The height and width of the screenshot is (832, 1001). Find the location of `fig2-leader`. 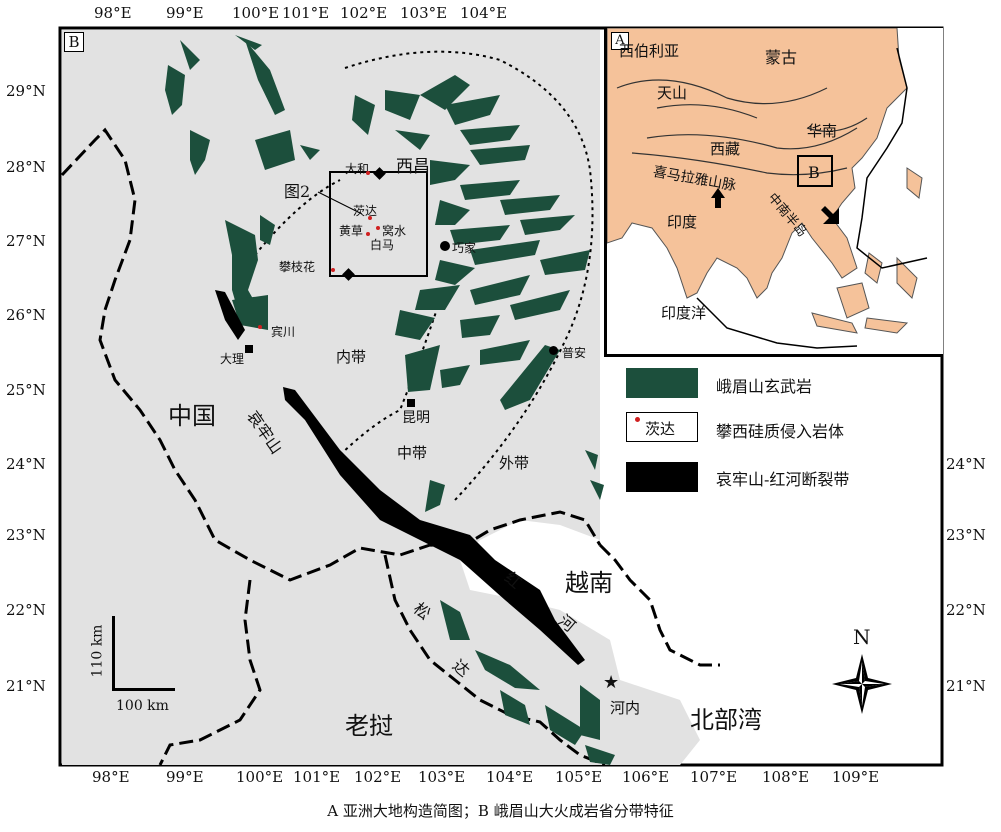

fig2-leader is located at coordinates (340, 203).